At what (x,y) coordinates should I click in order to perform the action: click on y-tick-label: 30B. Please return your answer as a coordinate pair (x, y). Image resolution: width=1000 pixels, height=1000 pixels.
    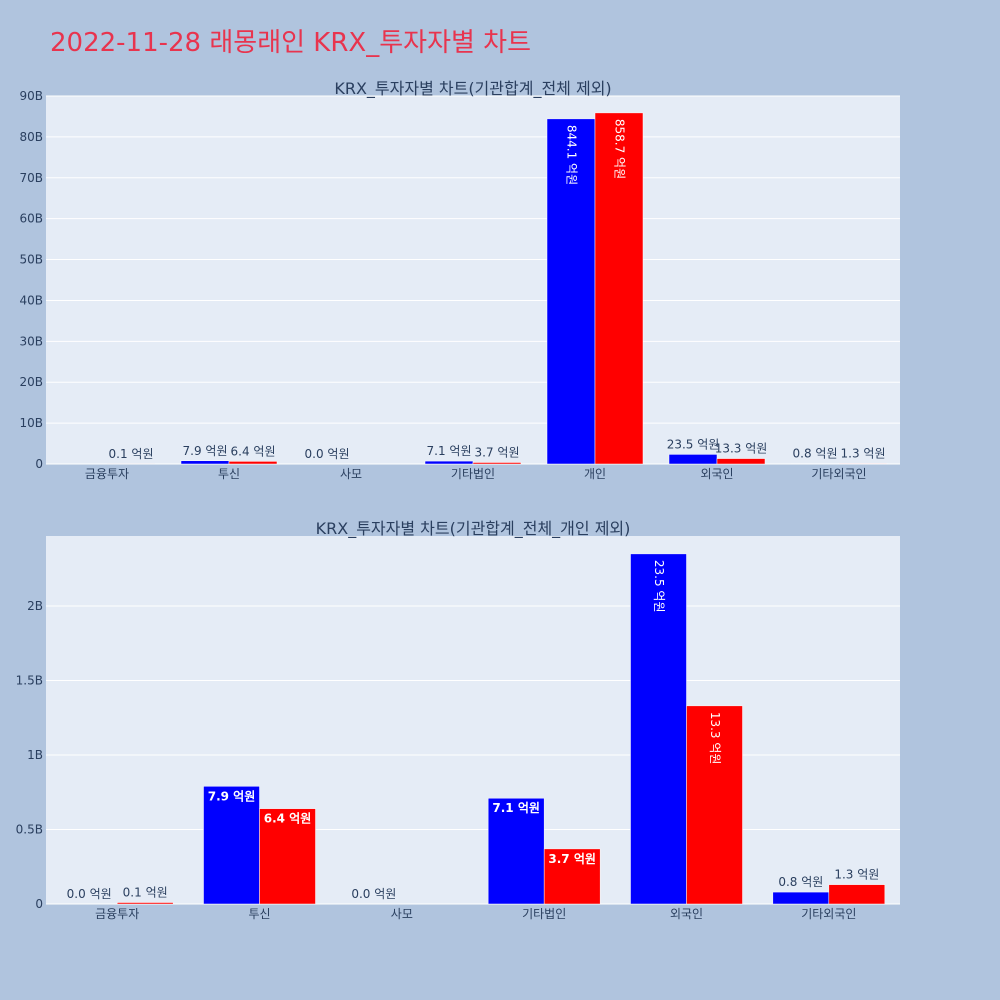
    Looking at the image, I should click on (31, 341).